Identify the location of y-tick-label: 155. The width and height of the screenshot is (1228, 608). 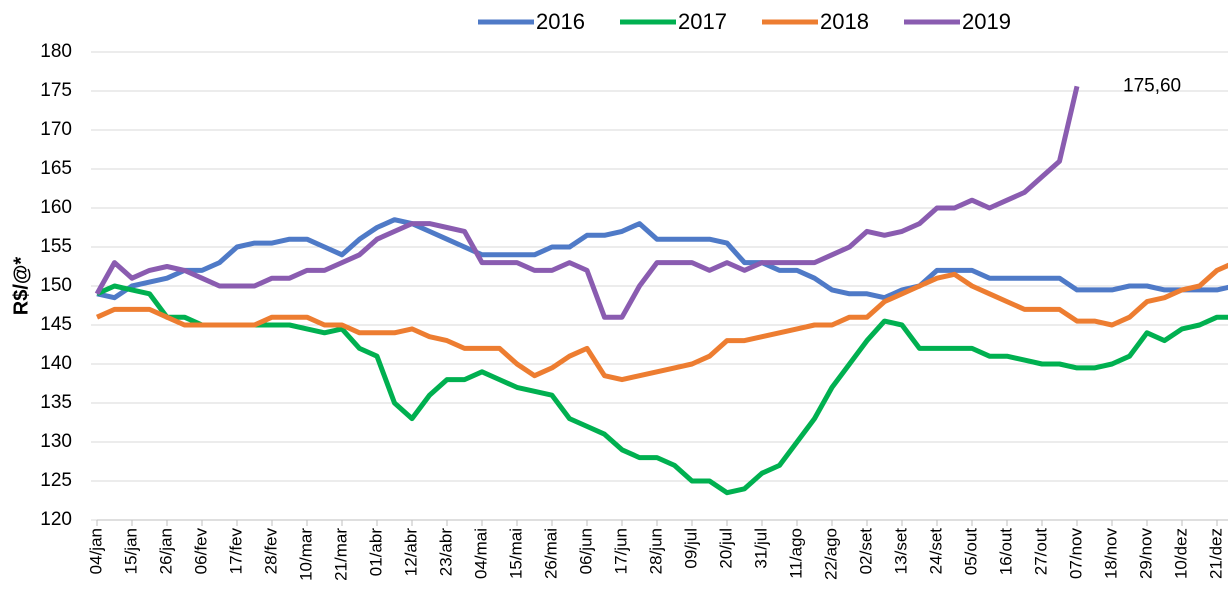
(56, 246).